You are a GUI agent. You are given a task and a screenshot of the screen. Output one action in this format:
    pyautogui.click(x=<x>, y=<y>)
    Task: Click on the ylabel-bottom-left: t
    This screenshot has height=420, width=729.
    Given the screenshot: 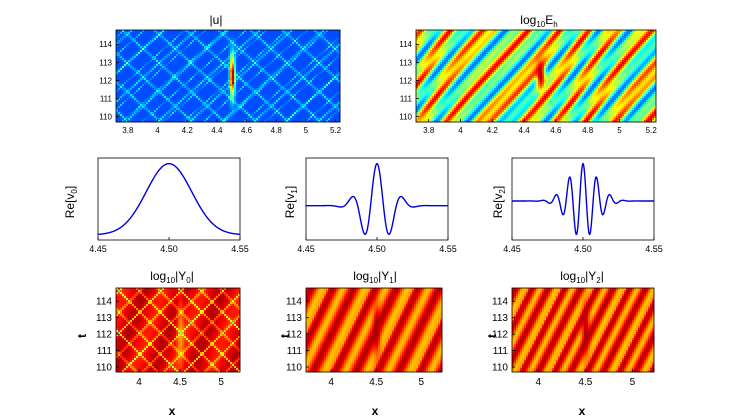 What is the action you would take?
    pyautogui.click(x=82, y=336)
    